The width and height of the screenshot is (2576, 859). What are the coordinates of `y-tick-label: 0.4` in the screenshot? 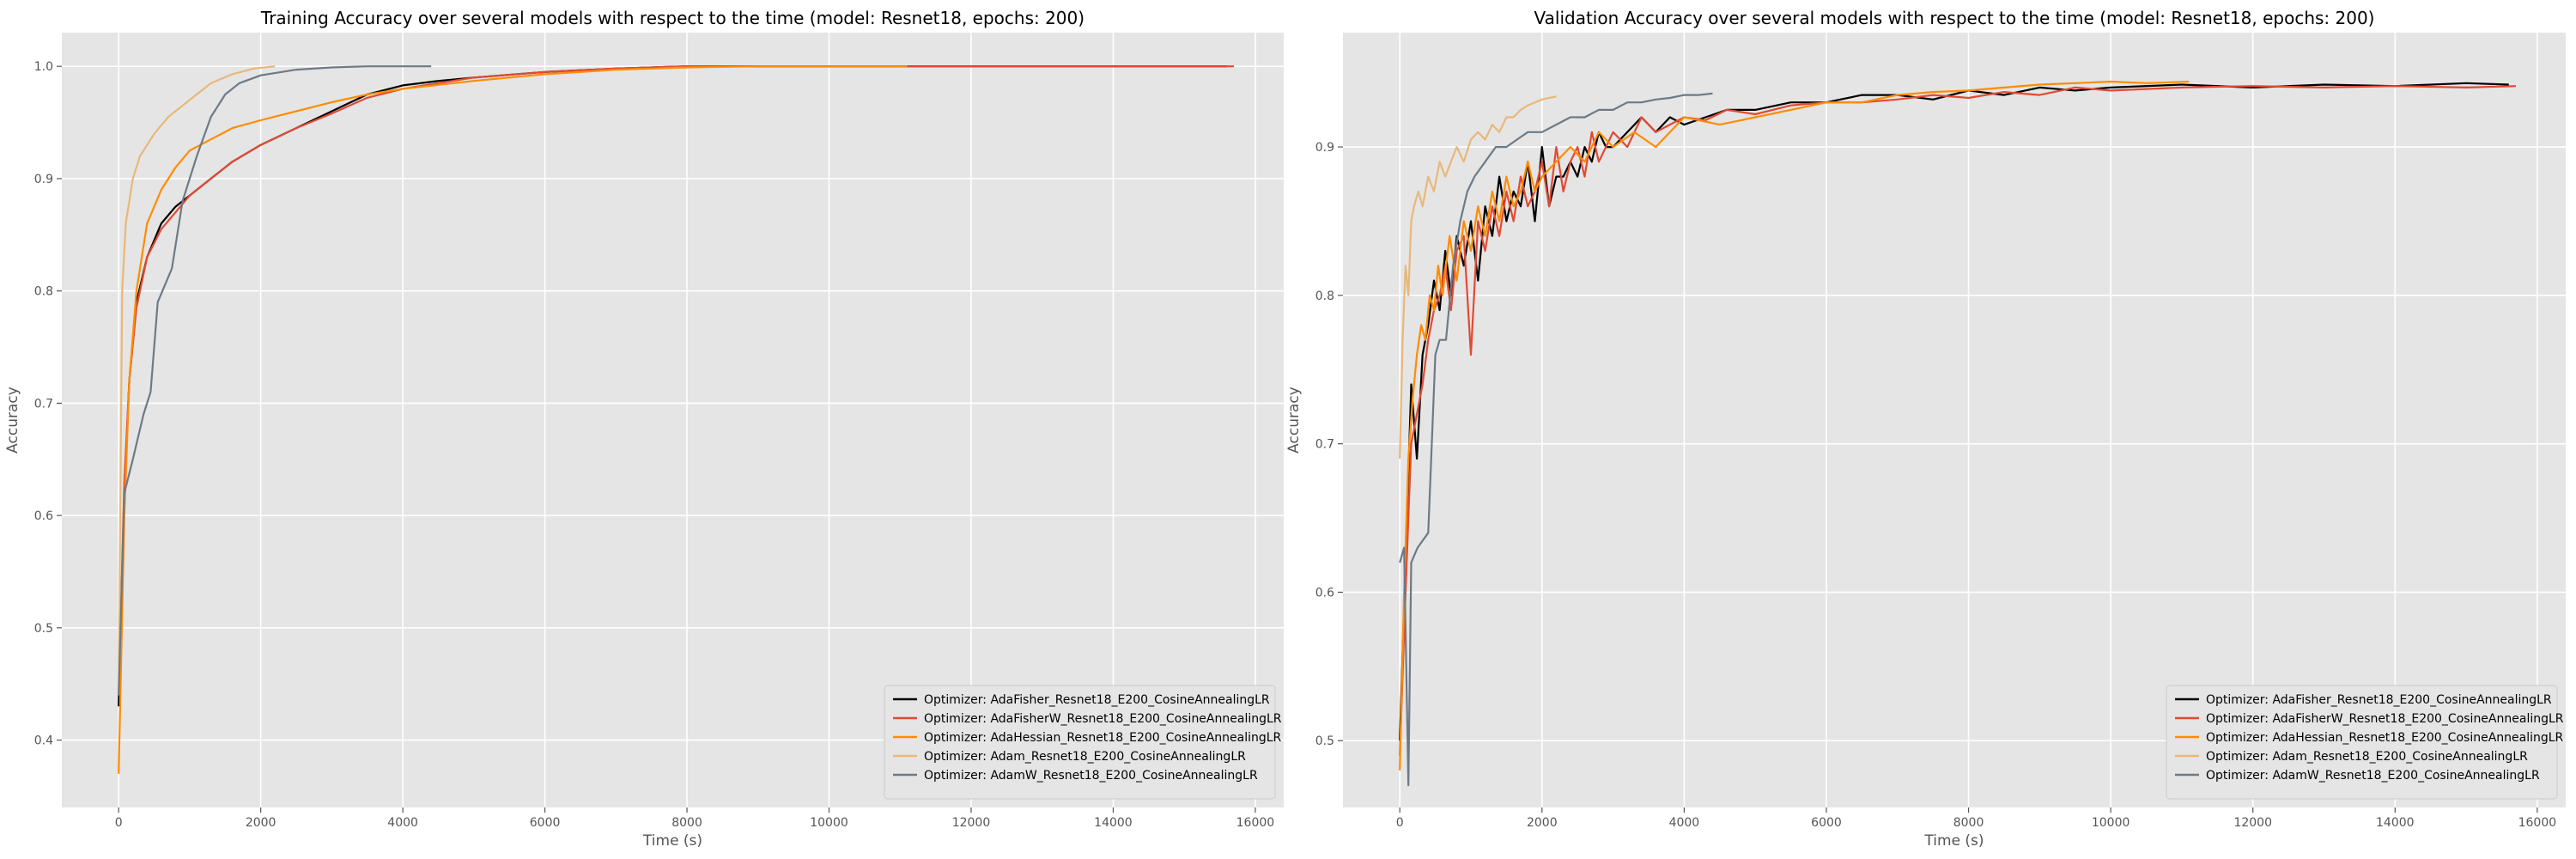 It's located at (44, 741).